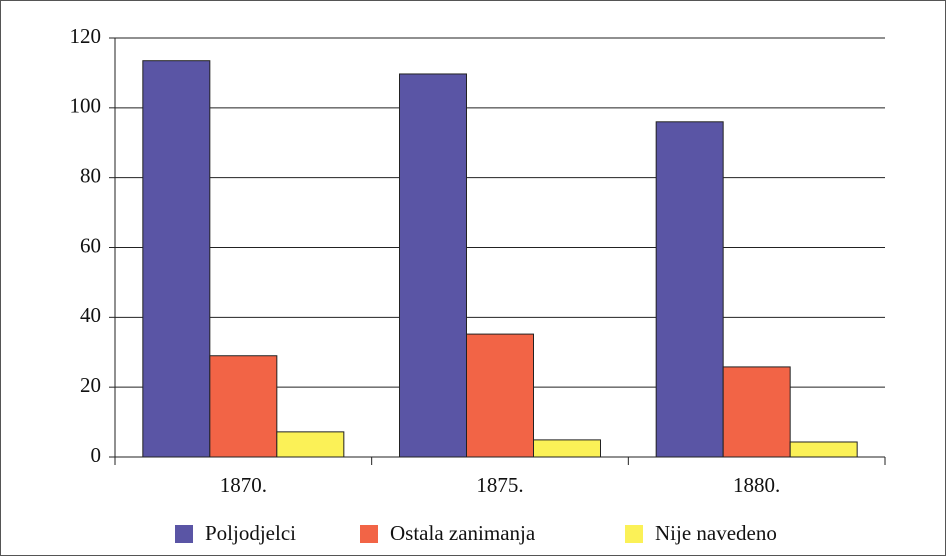 The image size is (946, 556). I want to click on y-tick-label: 120, so click(86, 36).